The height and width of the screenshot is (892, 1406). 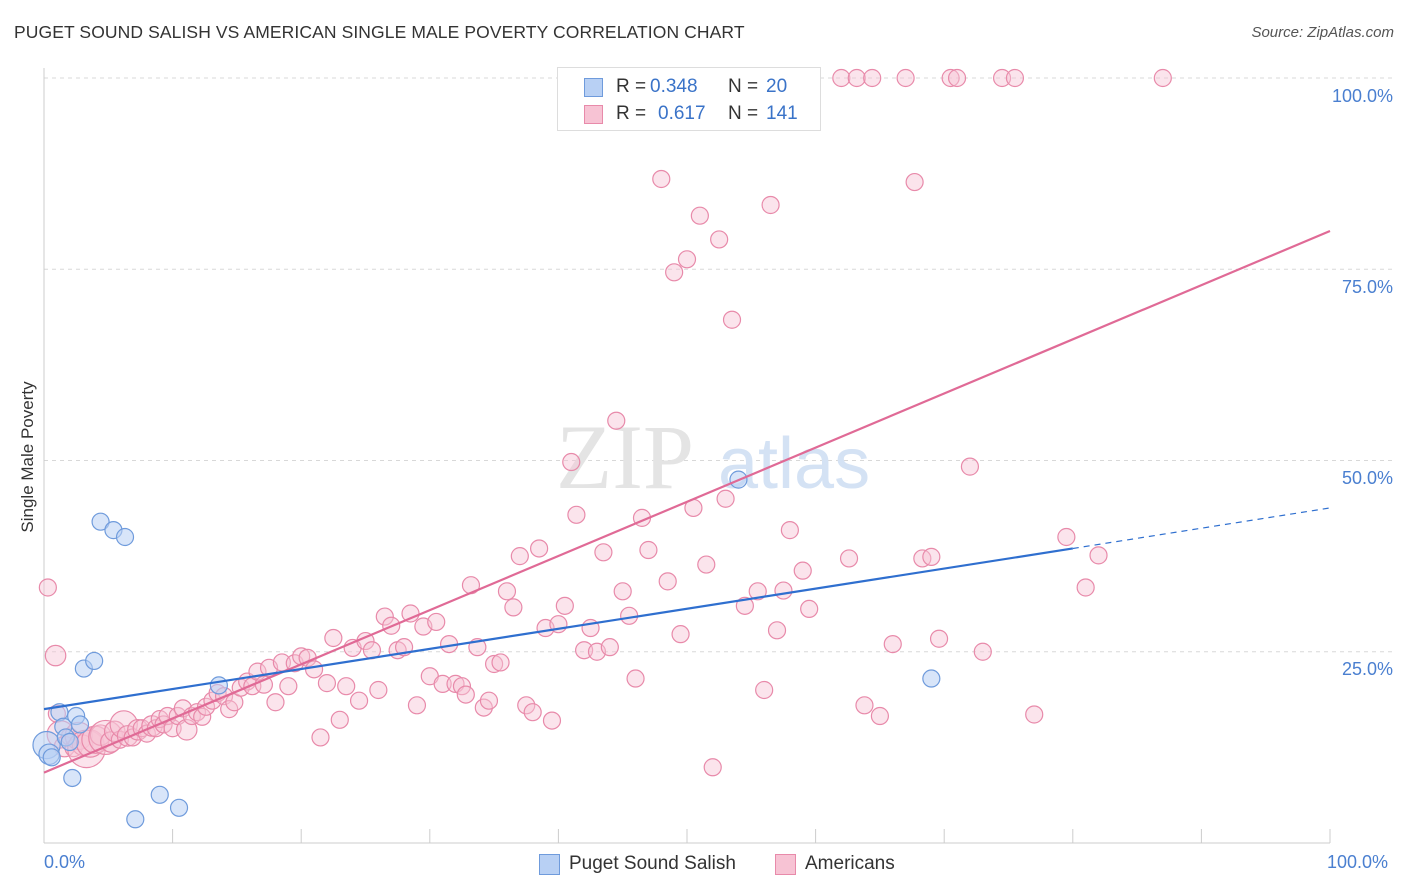 What do you see at coordinates (1367, 287) in the screenshot?
I see `y-tick-label-75: 75.0%` at bounding box center [1367, 287].